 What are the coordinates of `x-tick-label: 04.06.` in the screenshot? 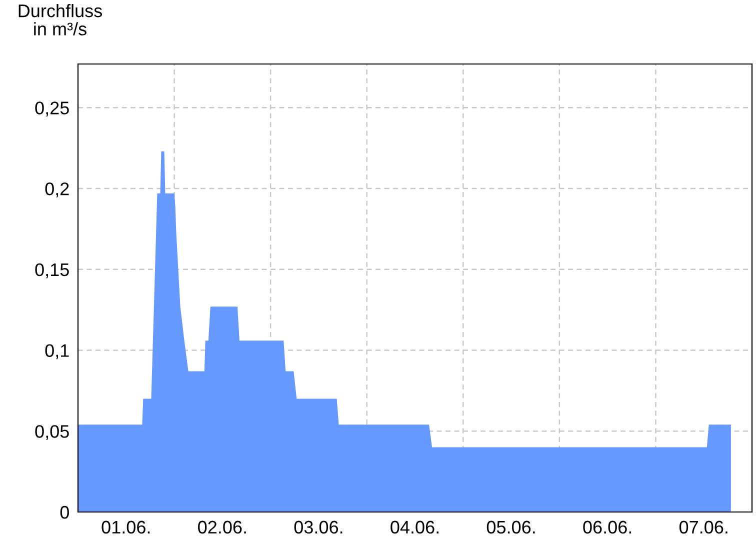 It's located at (414, 527).